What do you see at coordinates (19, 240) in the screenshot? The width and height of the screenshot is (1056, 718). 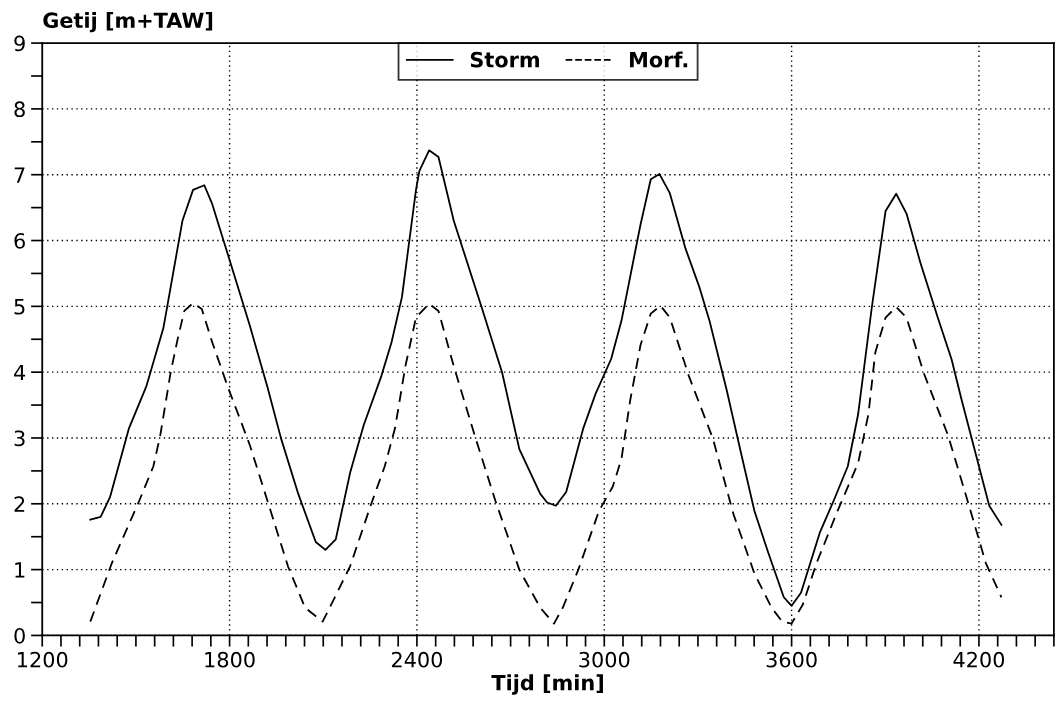 I see `y-tick-label: 6` at bounding box center [19, 240].